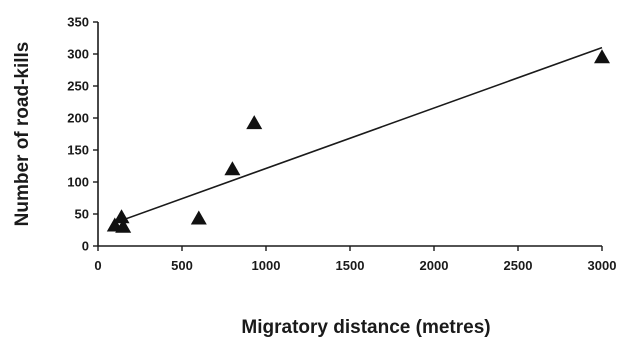  I want to click on y-tick-label: 200, so click(78, 118).